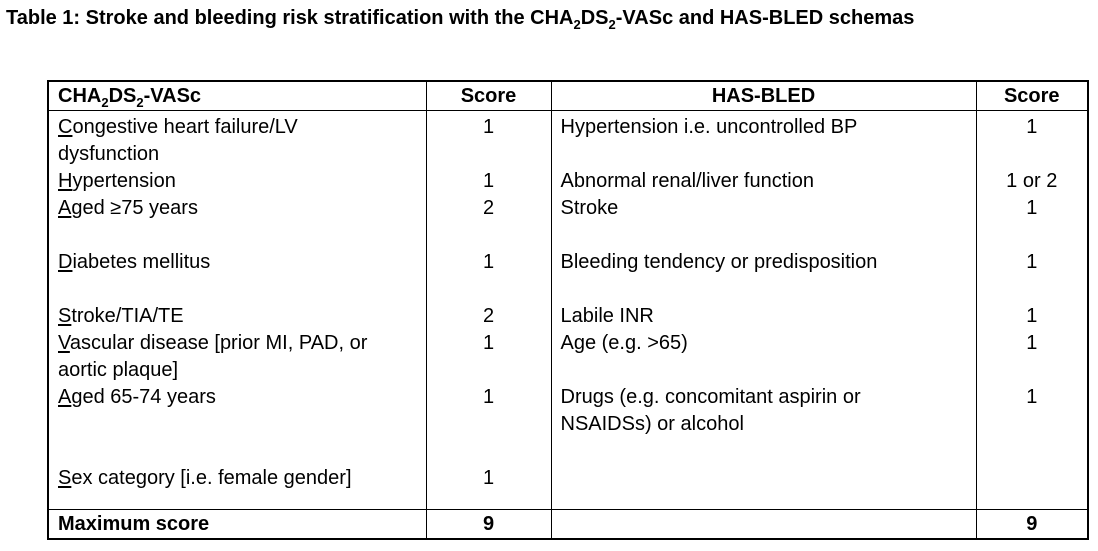  Describe the element at coordinates (709, 127) in the screenshot. I see `hasbled-criterion: Hypertension i.e. uncontrolled BP` at that location.